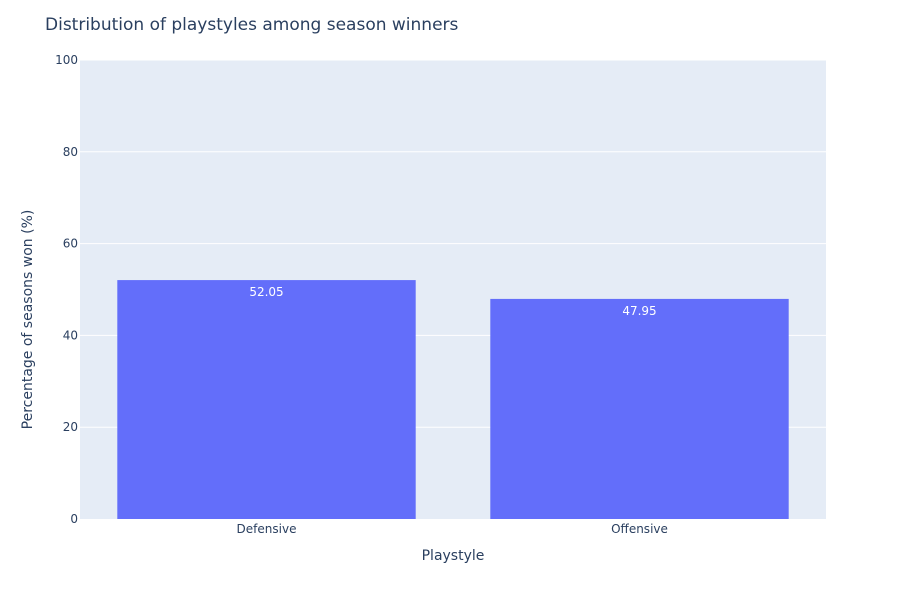 The image size is (906, 600). Describe the element at coordinates (70, 335) in the screenshot. I see `y-tick-label: 40` at that location.